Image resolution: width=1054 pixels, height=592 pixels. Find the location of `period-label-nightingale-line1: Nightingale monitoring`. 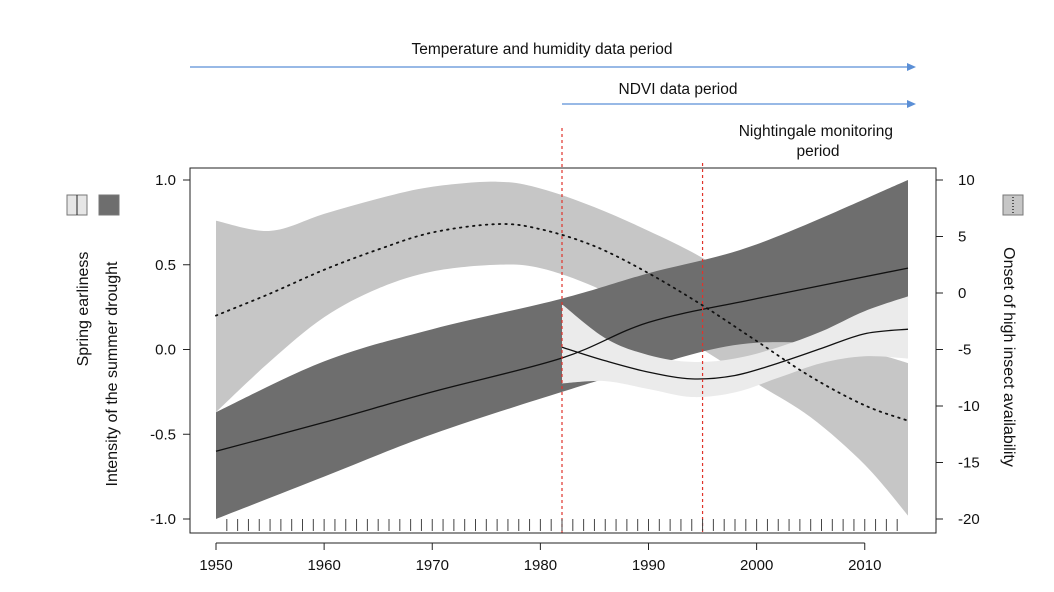

period-label-nightingale-line1: Nightingale monitoring is located at coordinates (816, 131).